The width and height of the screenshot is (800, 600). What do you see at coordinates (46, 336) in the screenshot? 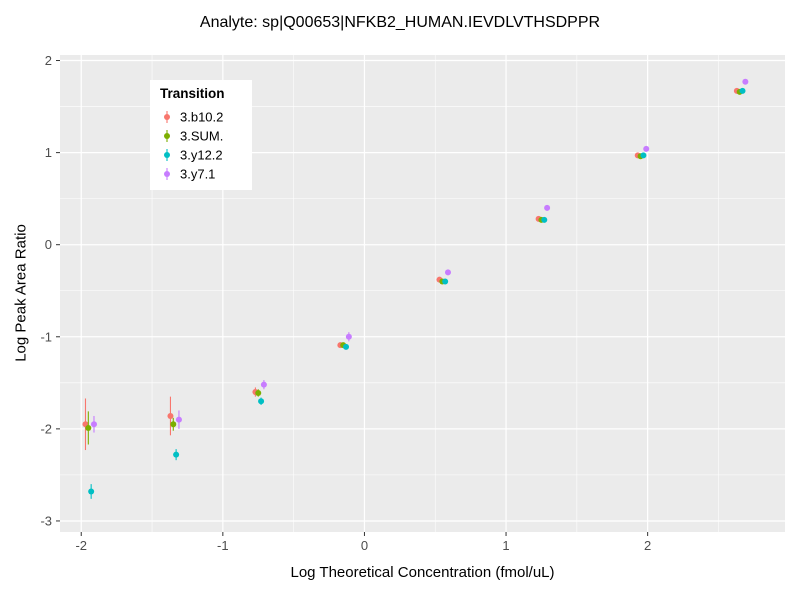
I see `y-tick-label: -1` at bounding box center [46, 336].